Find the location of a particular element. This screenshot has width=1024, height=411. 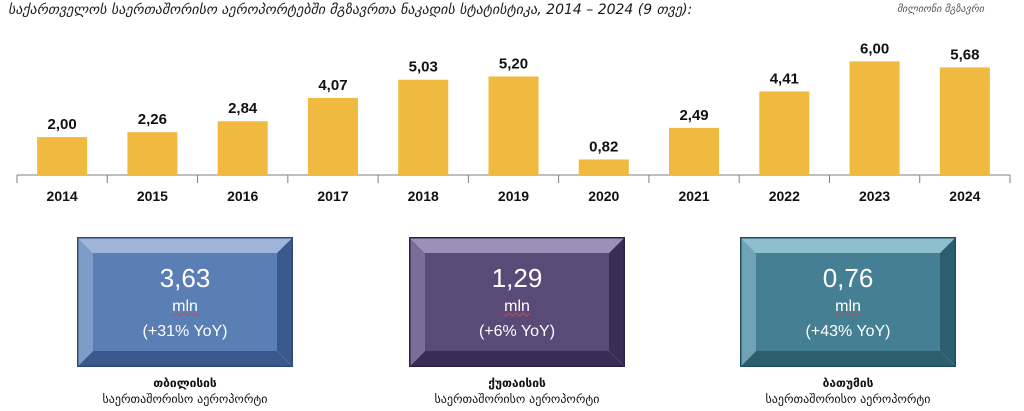

bar-2018 is located at coordinates (423, 127).